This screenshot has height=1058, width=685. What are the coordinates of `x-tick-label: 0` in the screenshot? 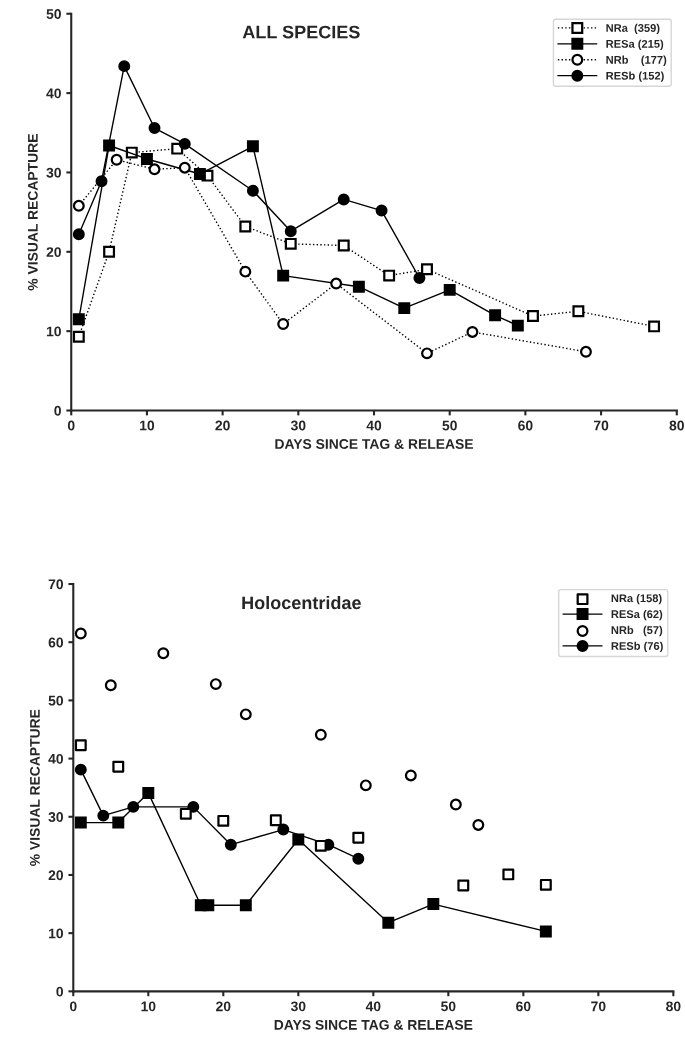 It's located at (73, 1006).